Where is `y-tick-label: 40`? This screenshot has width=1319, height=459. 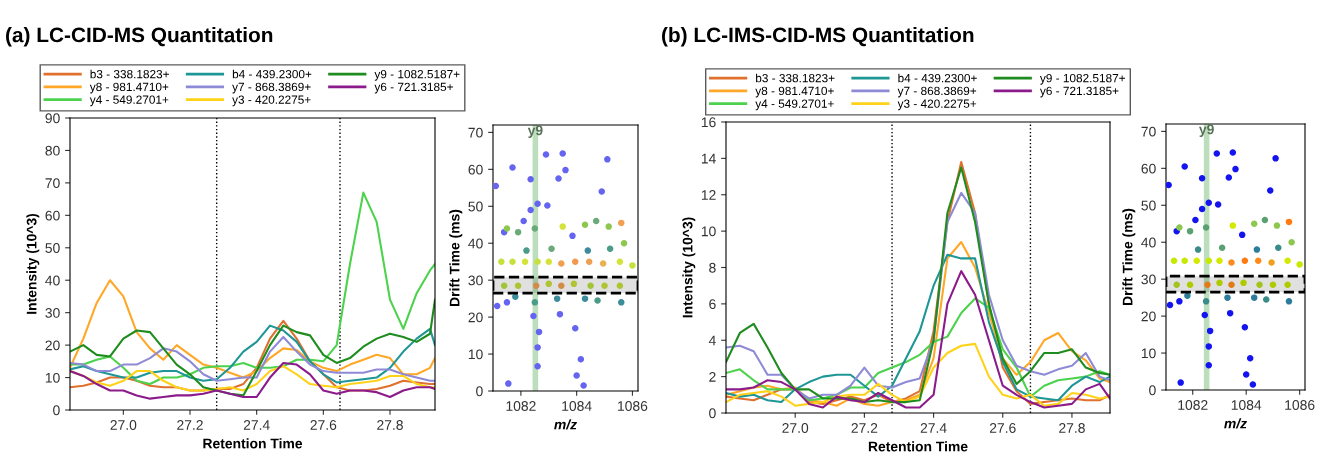
y-tick-label: 40 is located at coordinates (52, 280).